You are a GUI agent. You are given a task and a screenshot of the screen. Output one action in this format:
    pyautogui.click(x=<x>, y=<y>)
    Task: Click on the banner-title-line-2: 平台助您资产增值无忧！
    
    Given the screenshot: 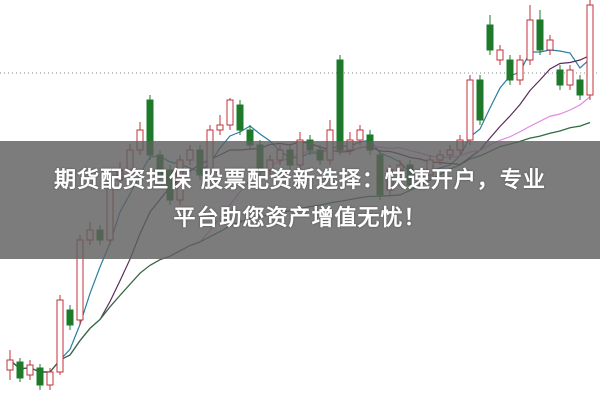 What is the action you would take?
    pyautogui.click(x=300, y=218)
    